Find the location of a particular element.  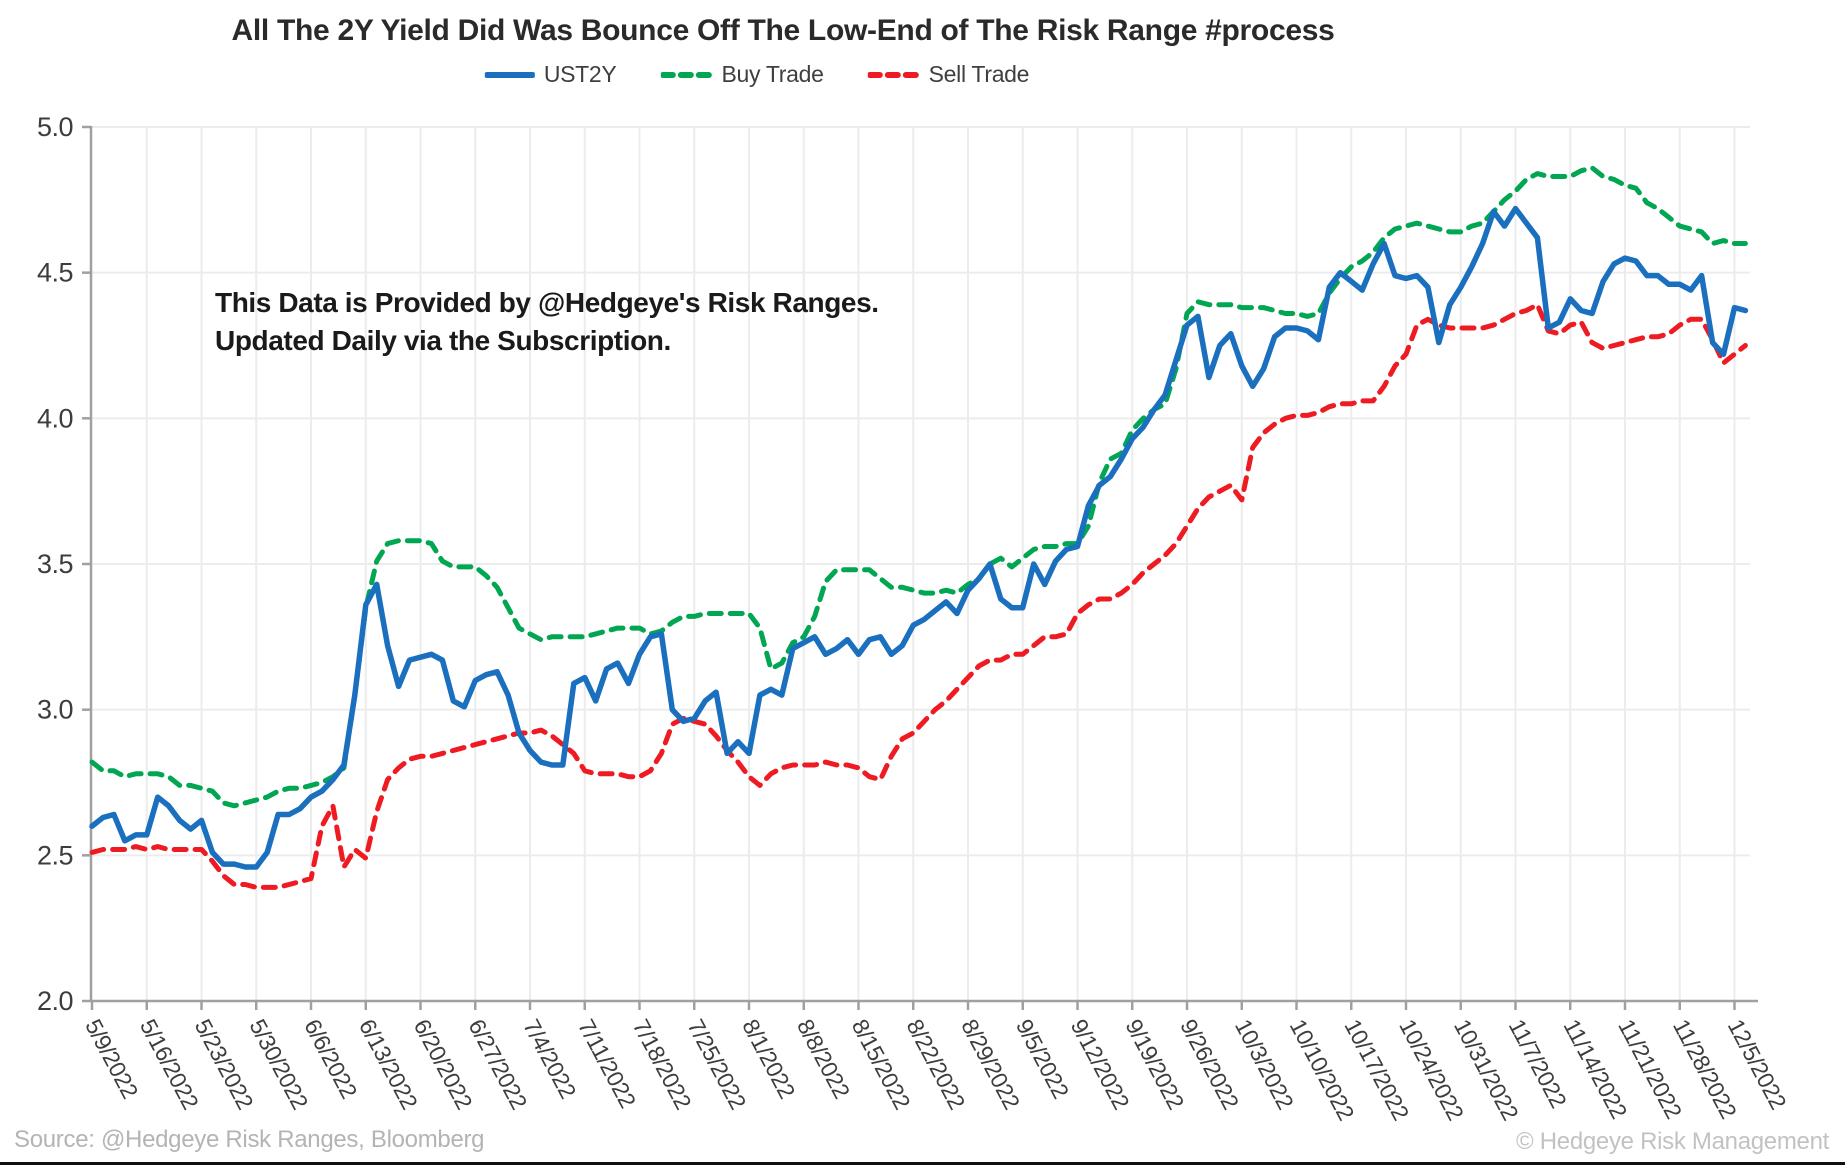

y-axis-labels: 5.0 4.5 4.0 3.5 3.0 2.5 2.0 is located at coordinates (55, 564).